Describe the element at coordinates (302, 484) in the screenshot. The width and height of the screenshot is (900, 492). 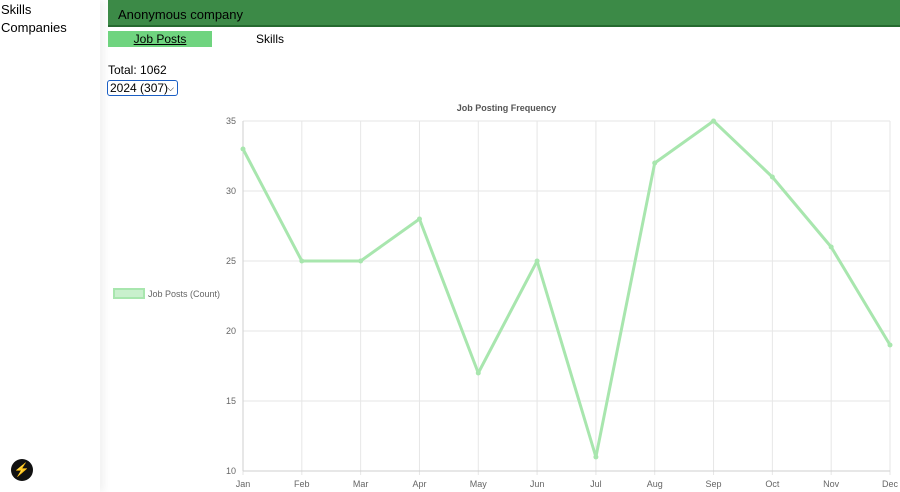
I see `x-tick-label: Feb` at that location.